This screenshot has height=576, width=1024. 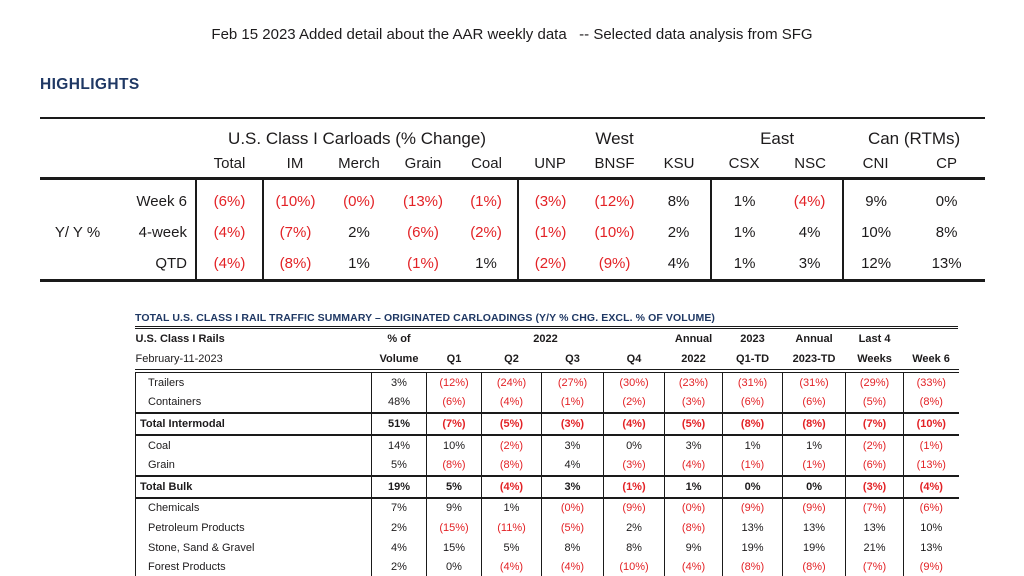 What do you see at coordinates (777, 138) in the screenshot?
I see `group-east: East` at bounding box center [777, 138].